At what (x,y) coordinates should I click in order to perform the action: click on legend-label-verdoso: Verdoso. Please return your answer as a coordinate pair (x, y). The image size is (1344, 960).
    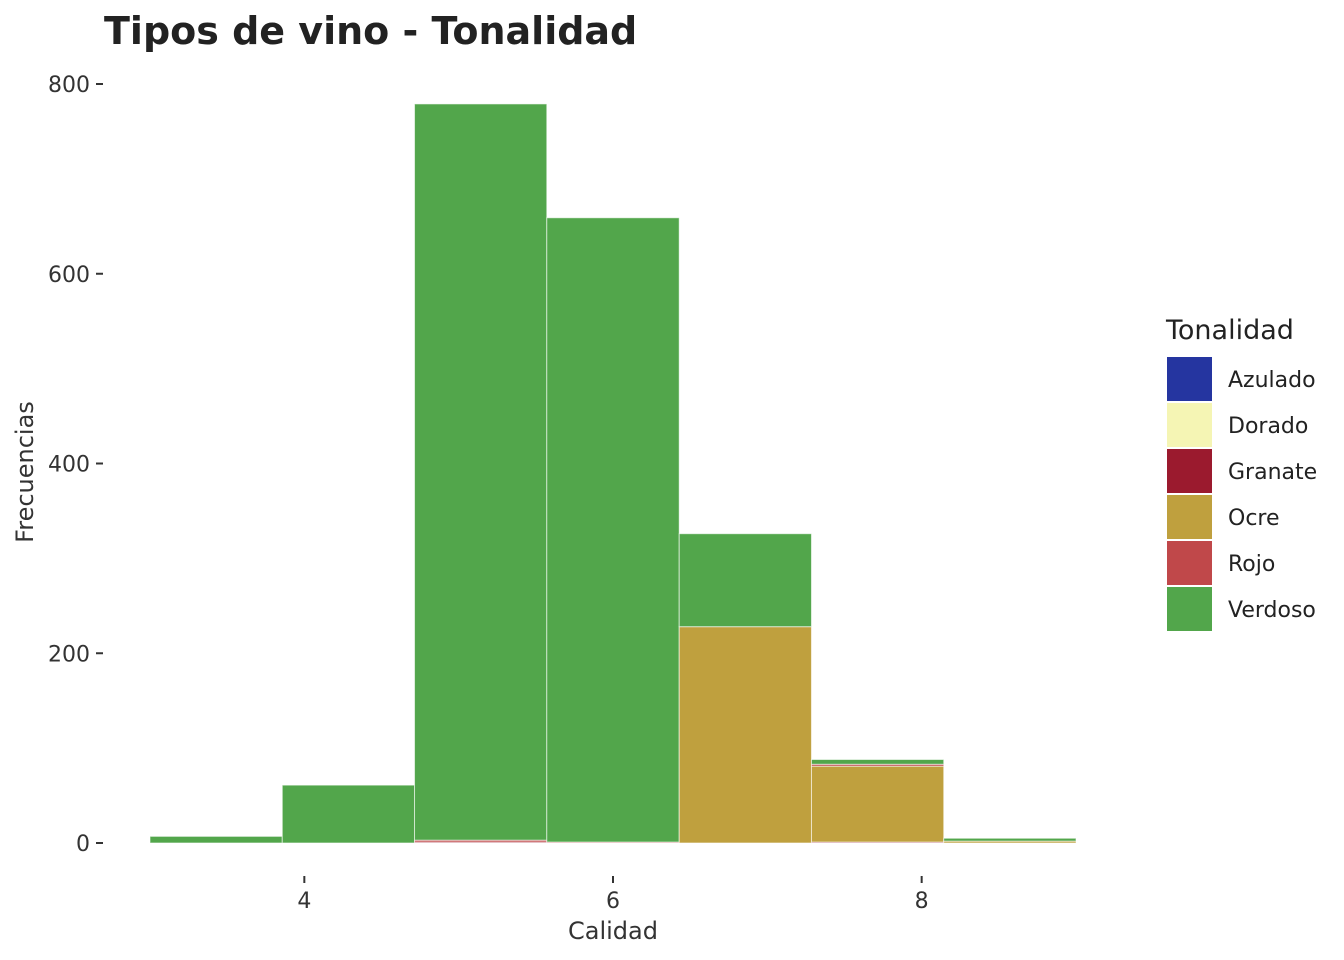
    Looking at the image, I should click on (1272, 610).